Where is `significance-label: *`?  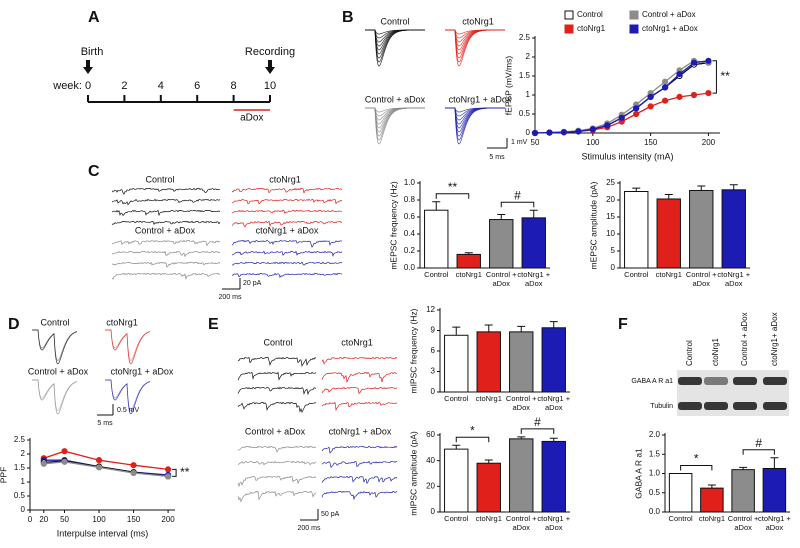 significance-label: * is located at coordinates (472, 430).